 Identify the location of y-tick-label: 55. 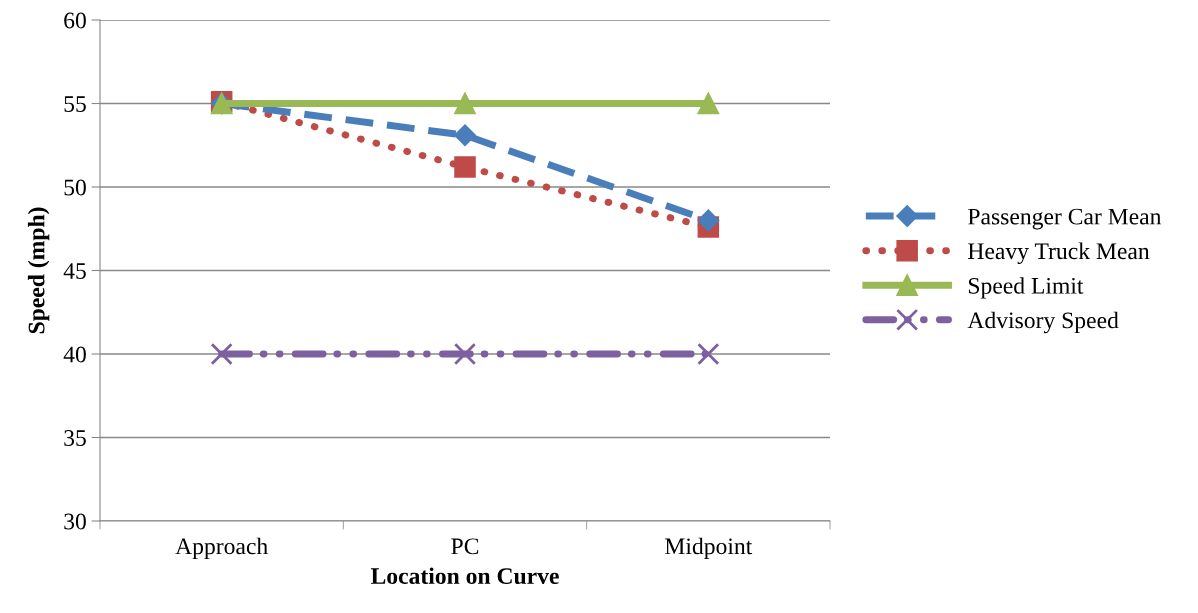
(75, 104).